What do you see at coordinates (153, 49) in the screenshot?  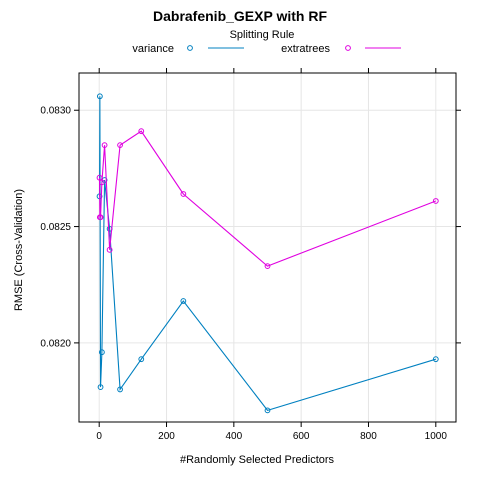 I see `legend-label-variance: variance` at bounding box center [153, 49].